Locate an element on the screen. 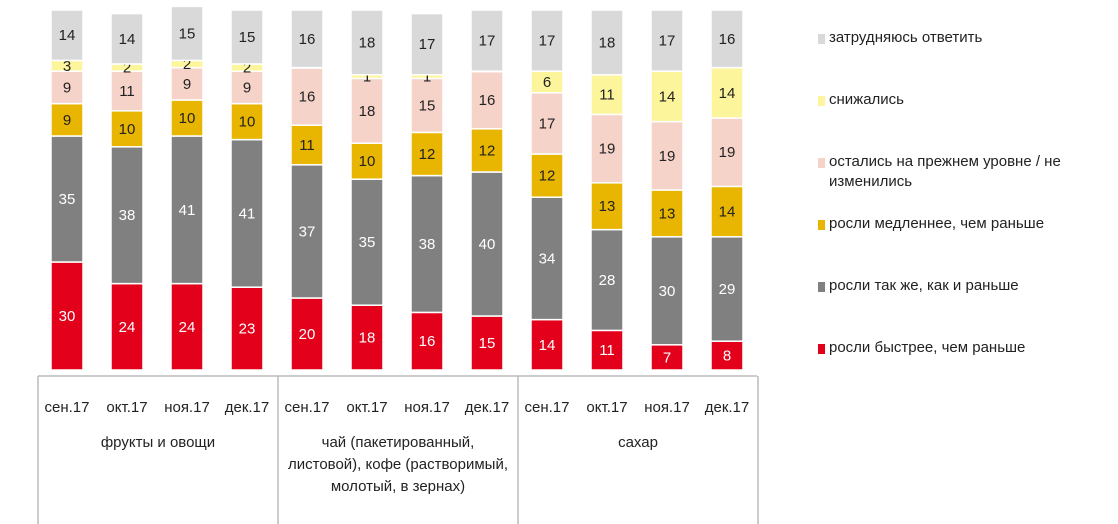 Image resolution: width=1118 pixels, height=524 pixels. data-label: 40 is located at coordinates (487, 244).